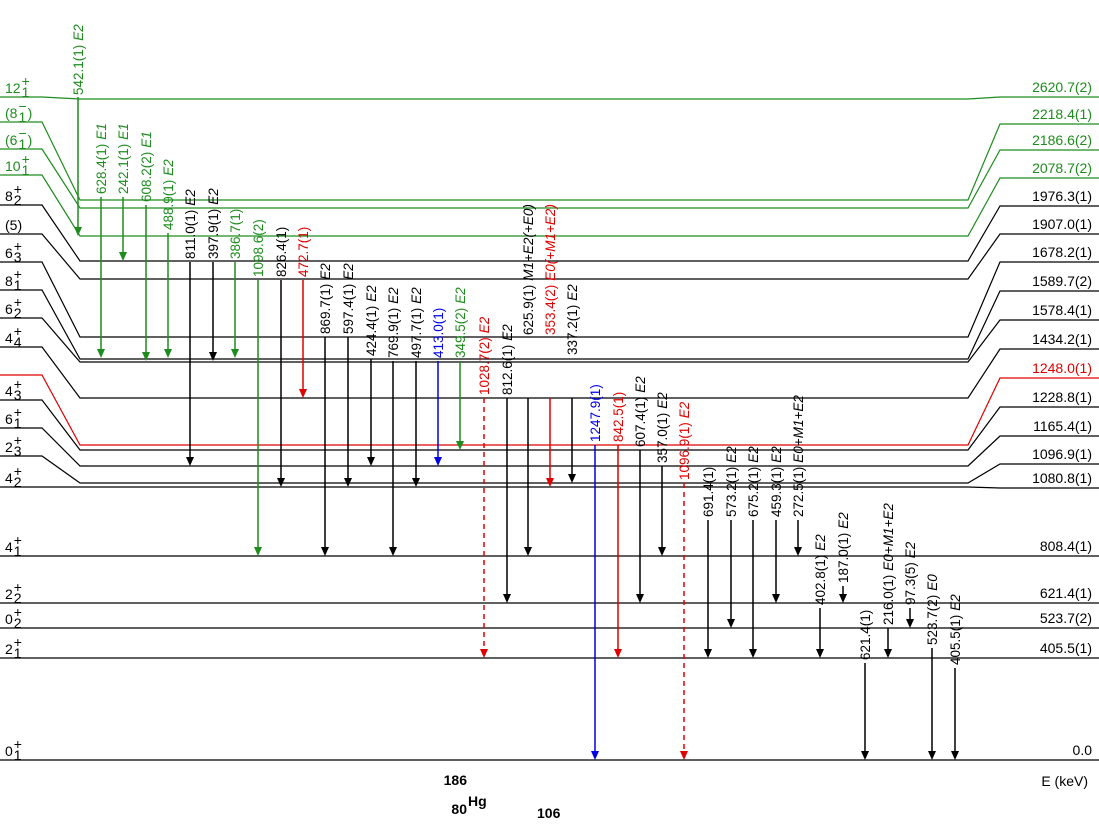 The image size is (1099, 825). I want to click on level-energy: 1080.8(1), so click(1062, 478).